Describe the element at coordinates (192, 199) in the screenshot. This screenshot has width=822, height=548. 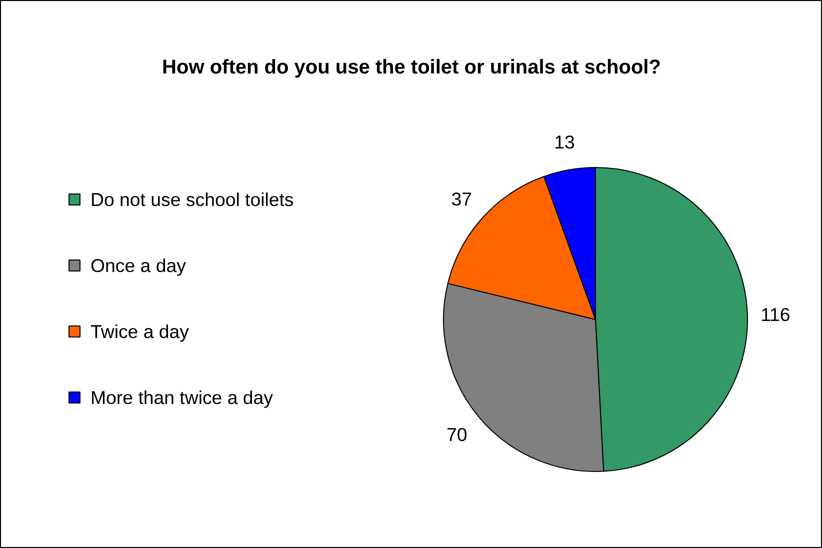
I see `legend-label: Do not use school toilets` at that location.